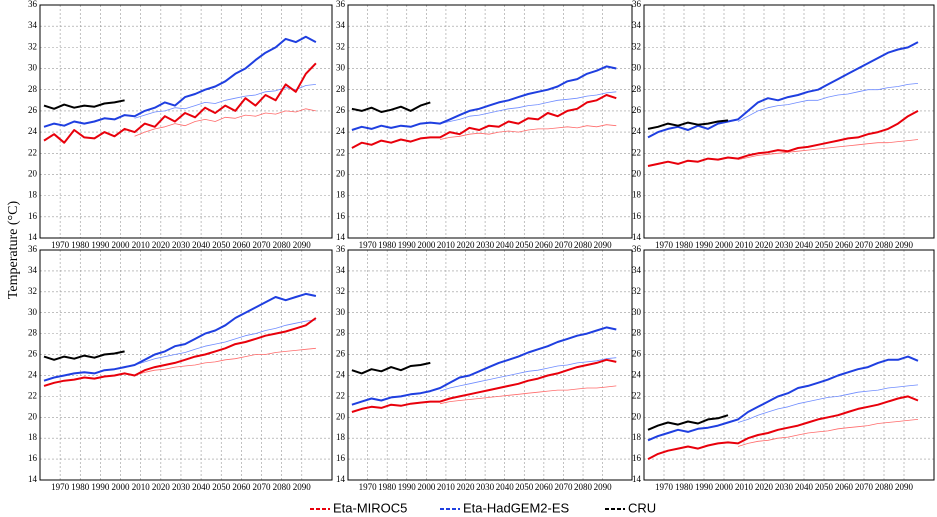 The image size is (937, 517). What do you see at coordinates (368, 245) in the screenshot?
I see `x-tick-label: 1970` at bounding box center [368, 245].